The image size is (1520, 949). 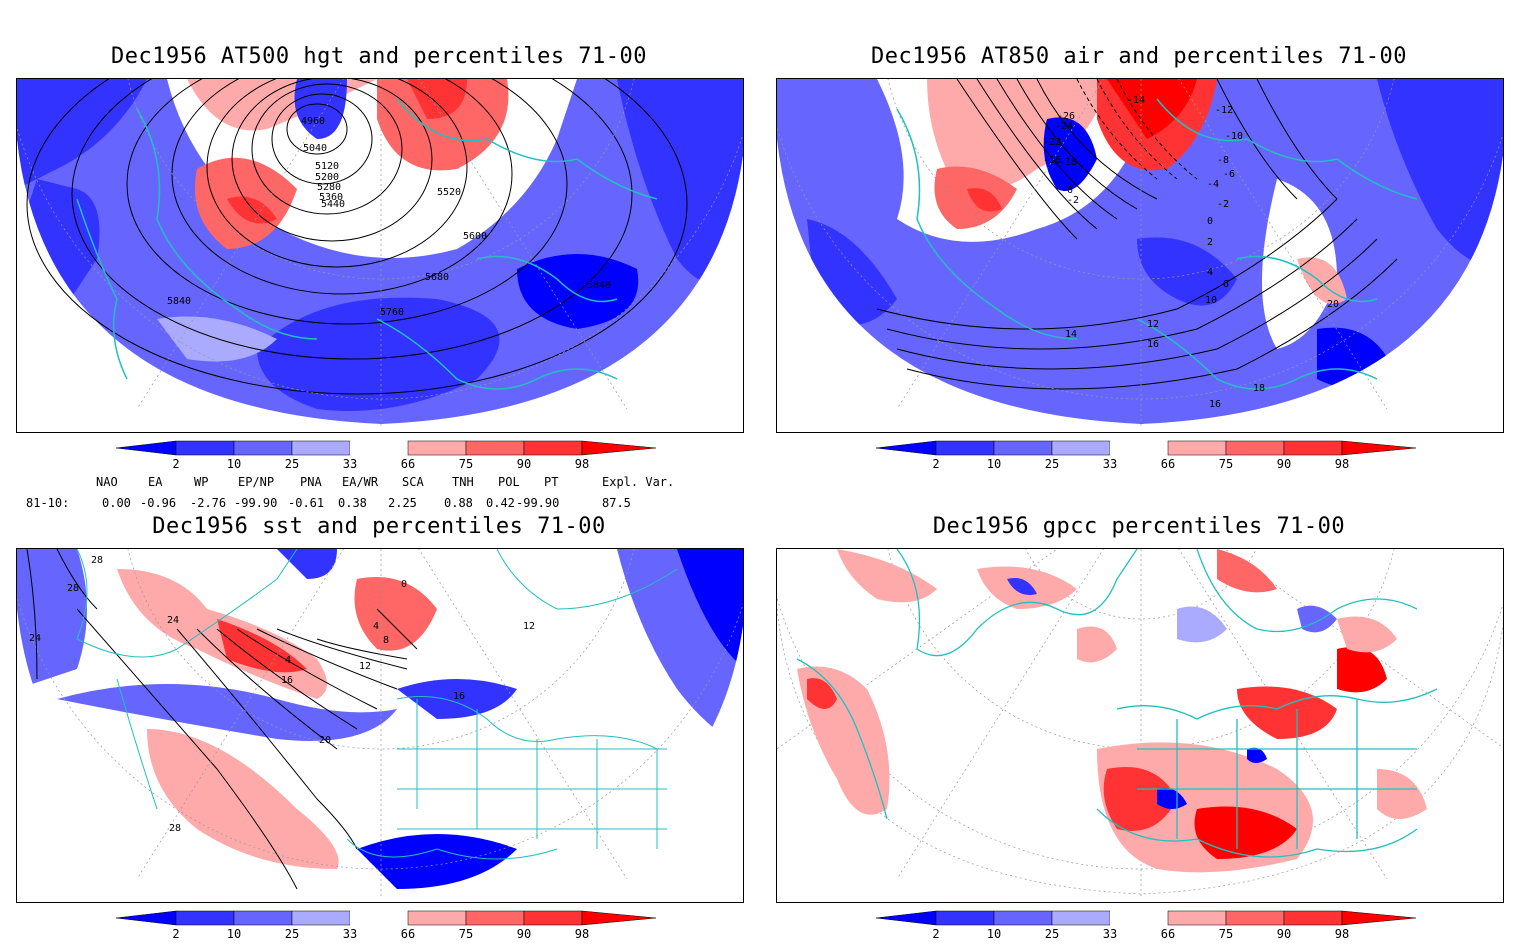 What do you see at coordinates (1052, 142) in the screenshot?
I see `contour-label: -22` at bounding box center [1052, 142].